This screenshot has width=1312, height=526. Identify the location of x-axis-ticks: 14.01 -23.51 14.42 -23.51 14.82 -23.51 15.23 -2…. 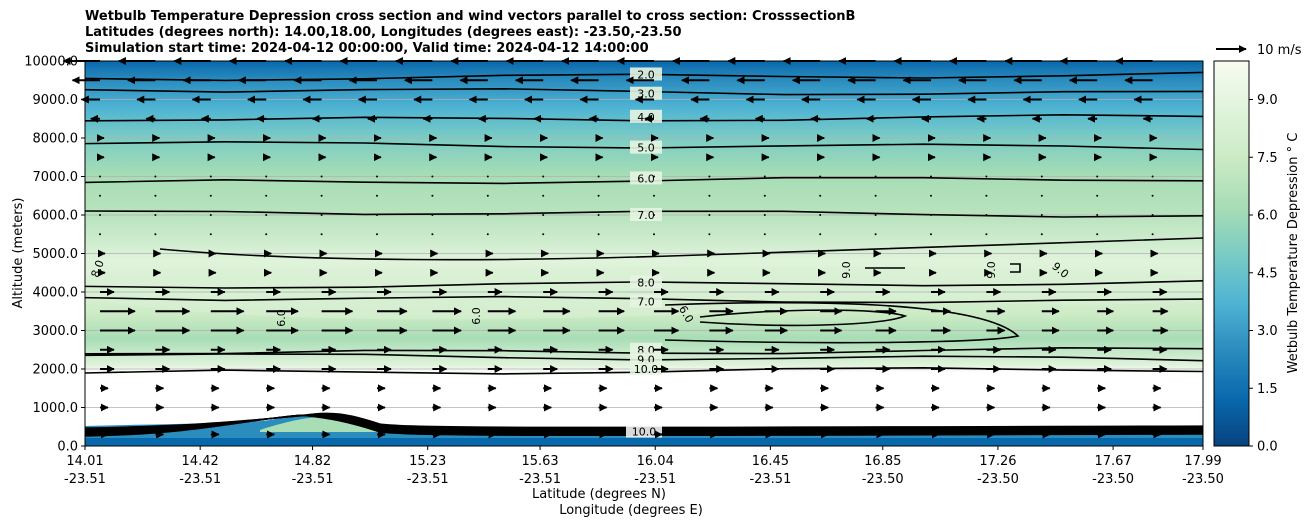
(644, 466).